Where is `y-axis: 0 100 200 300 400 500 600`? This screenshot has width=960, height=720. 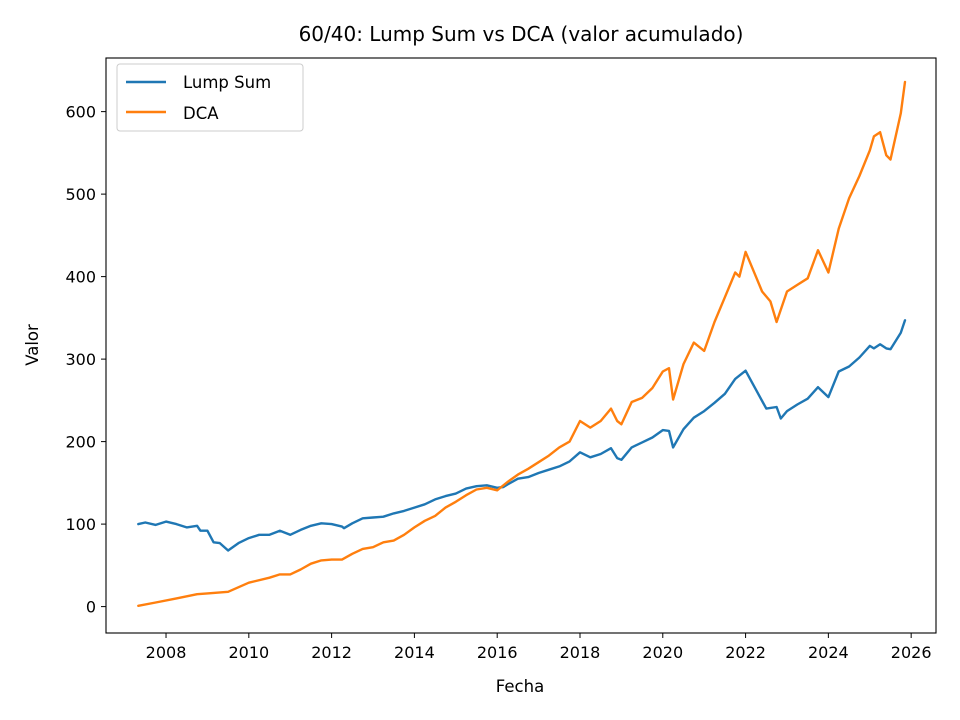
y-axis: 0 100 200 300 400 500 600 is located at coordinates (85, 360).